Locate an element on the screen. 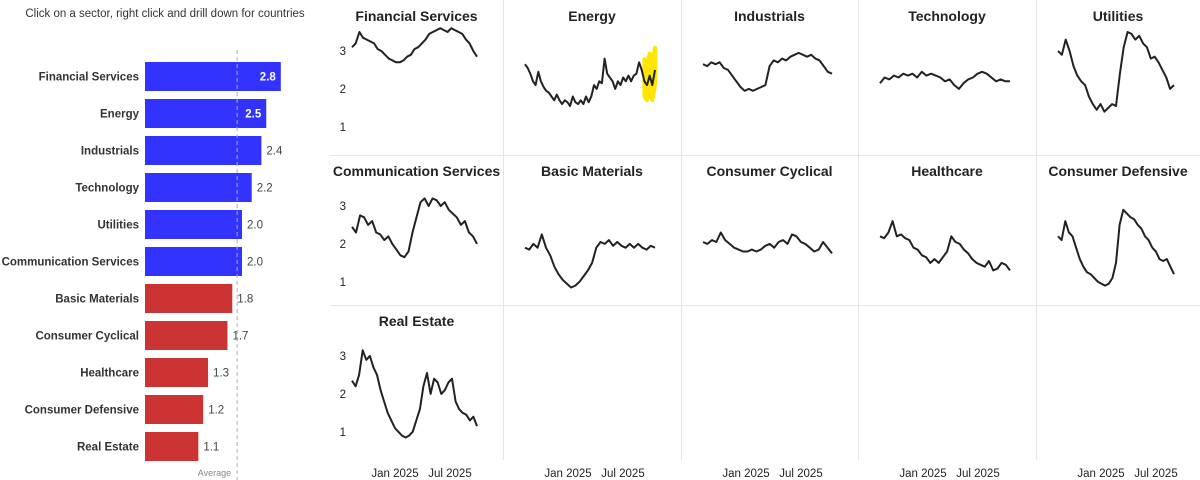 Image resolution: width=1200 pixels, height=480 pixels. bar-value-technology: 2.2 is located at coordinates (265, 189).